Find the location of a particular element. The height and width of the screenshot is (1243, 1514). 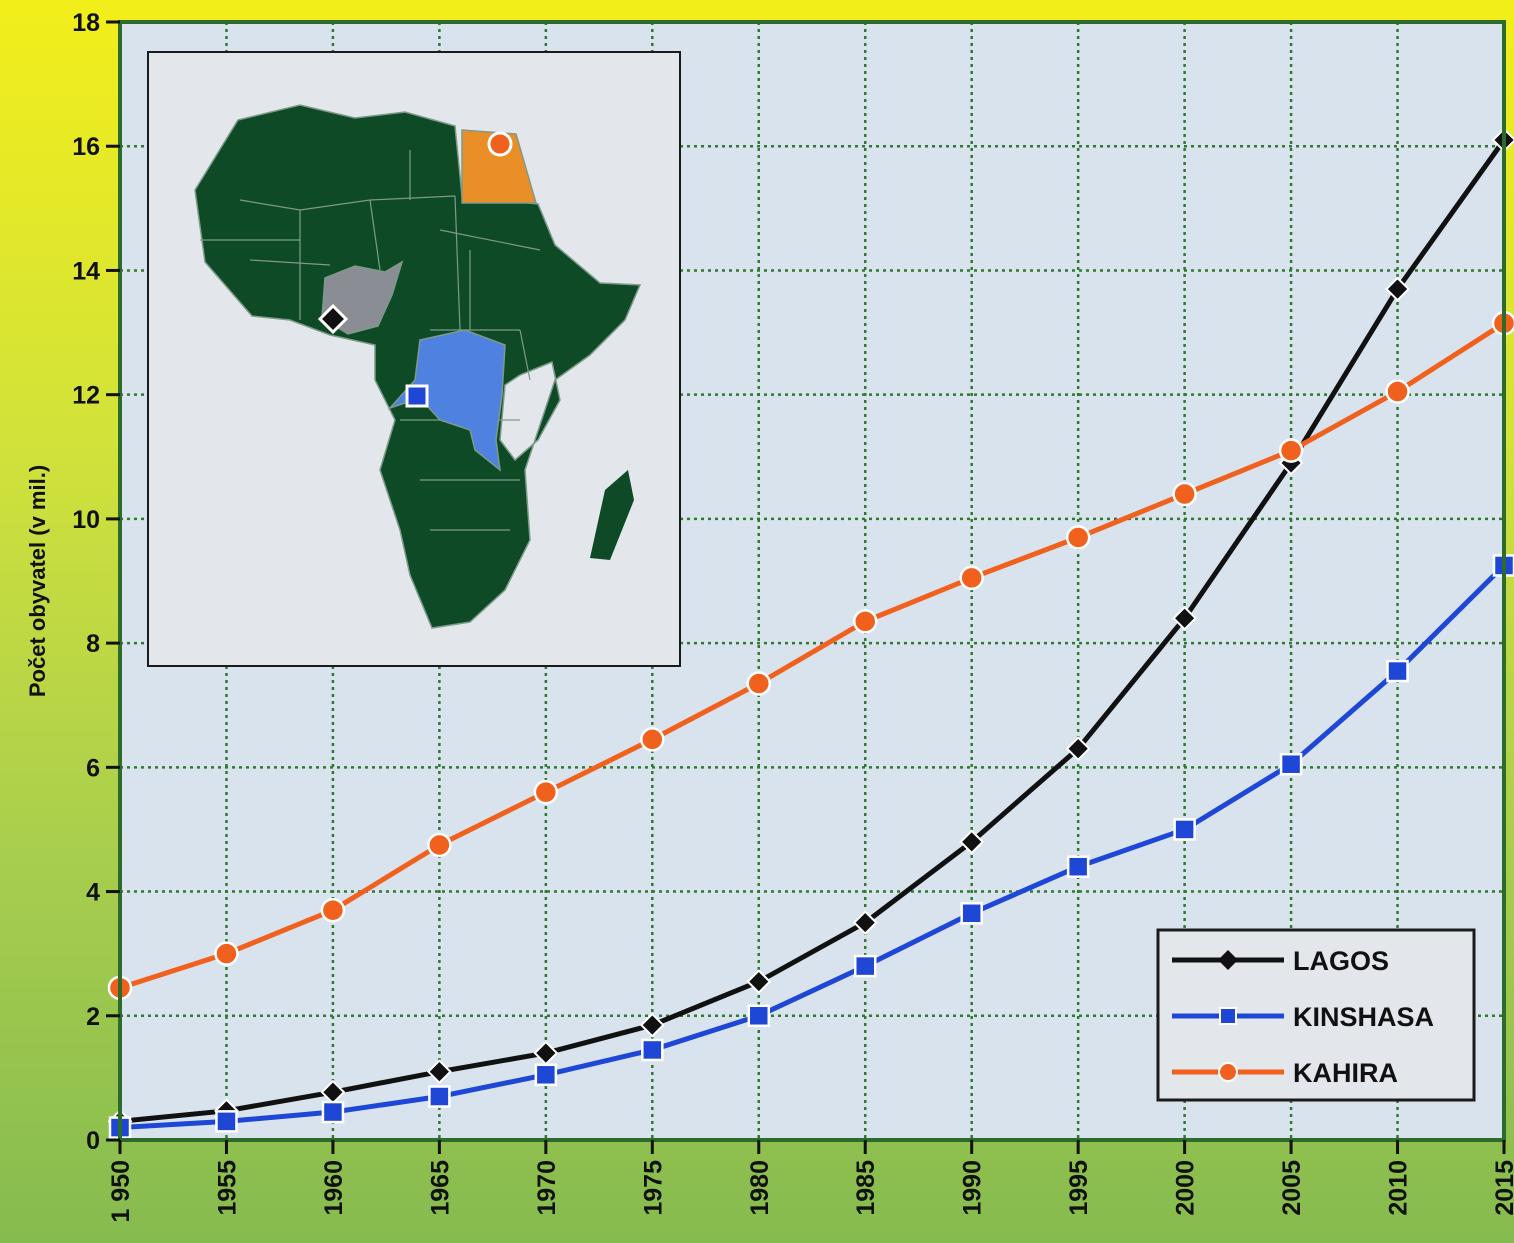

y-tick-label: 0 is located at coordinates (93, 1141).